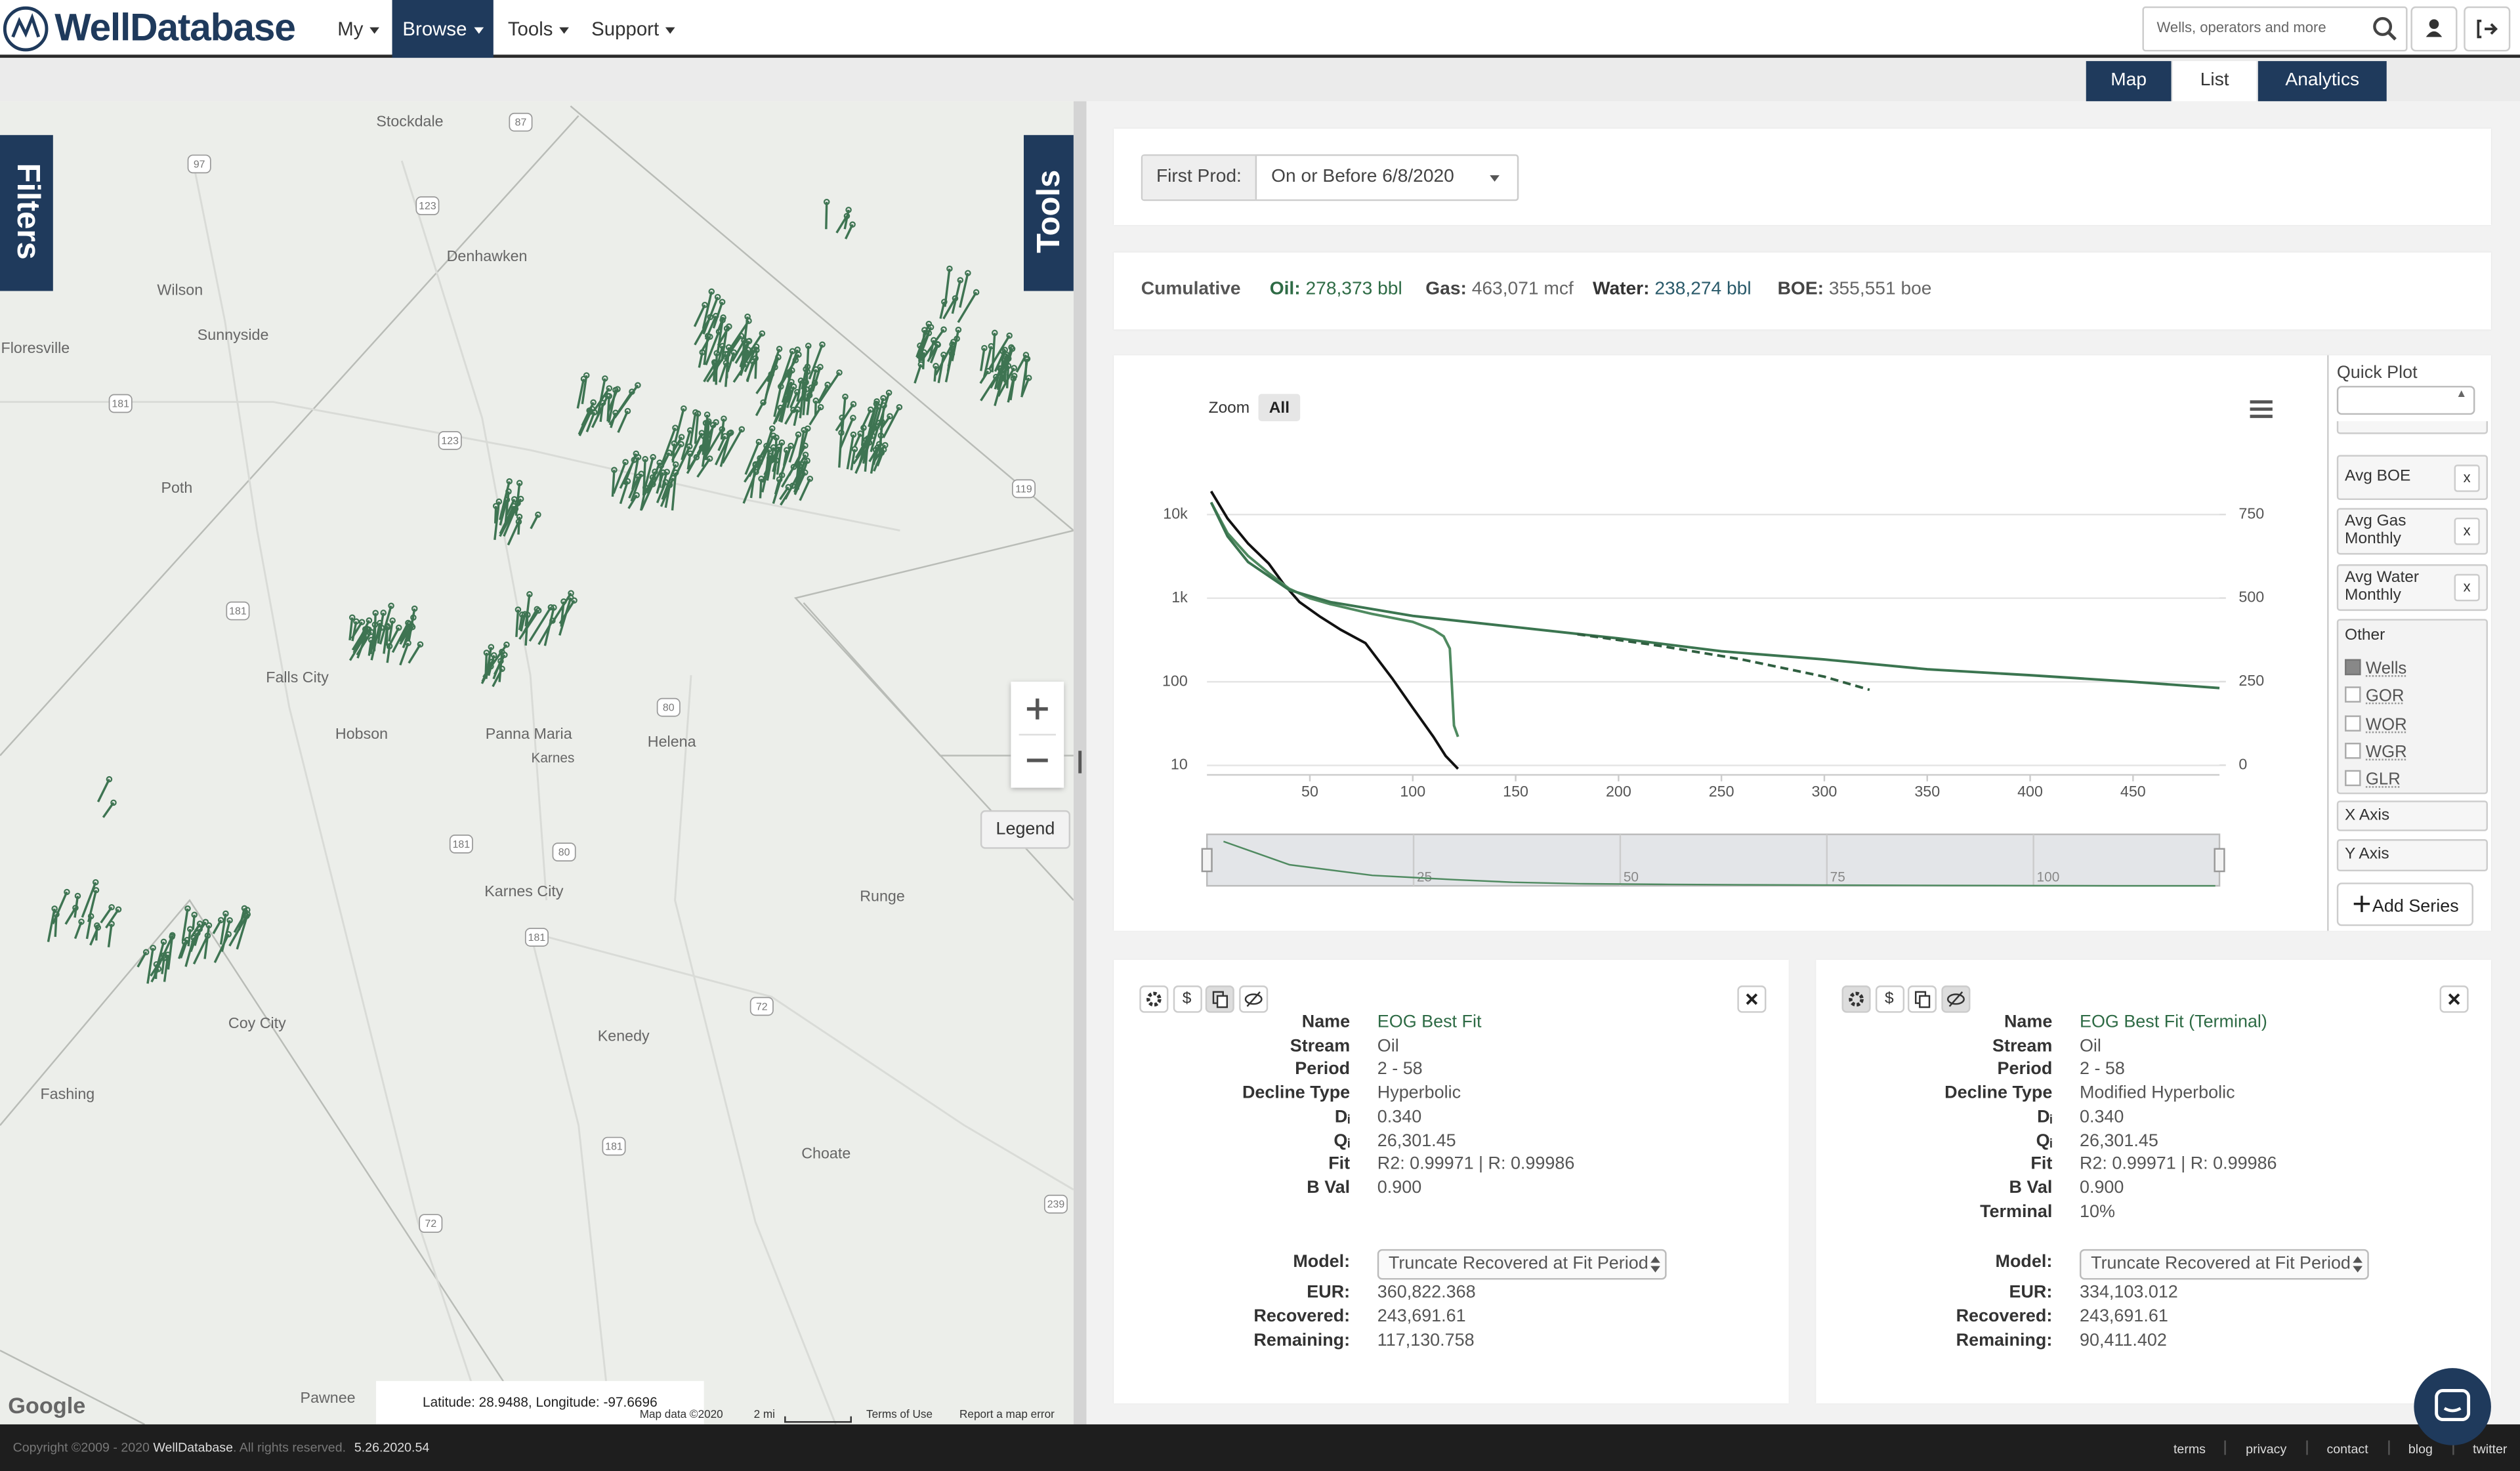  Describe the element at coordinates (1837, 876) in the screenshot. I see `navigator-label: 75` at that location.